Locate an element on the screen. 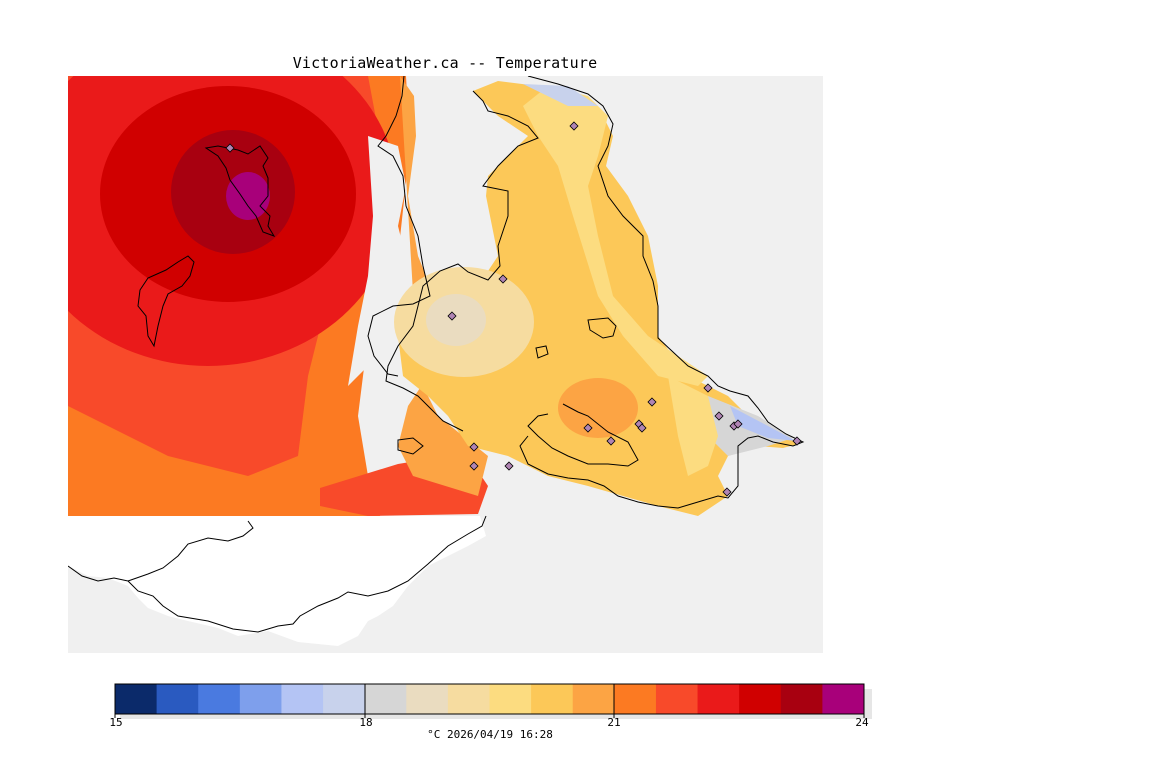 The height and width of the screenshot is (768, 1152). map-title: VictoriaWeather.ca -- Temperature is located at coordinates (445, 63).